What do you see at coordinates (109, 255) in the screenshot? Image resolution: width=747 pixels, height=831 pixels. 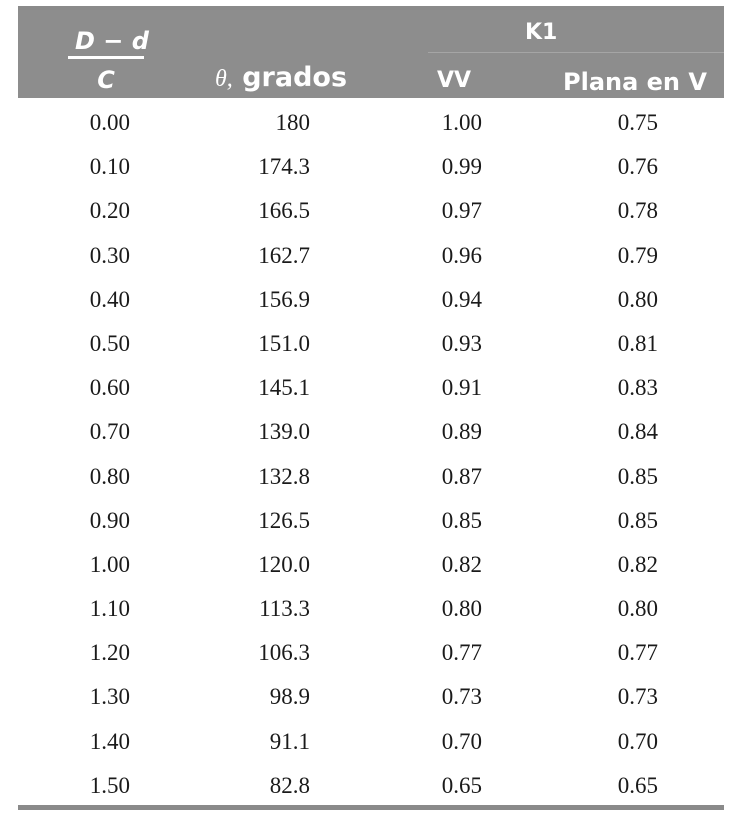 I see `cell-ratio: 0.30` at bounding box center [109, 255].